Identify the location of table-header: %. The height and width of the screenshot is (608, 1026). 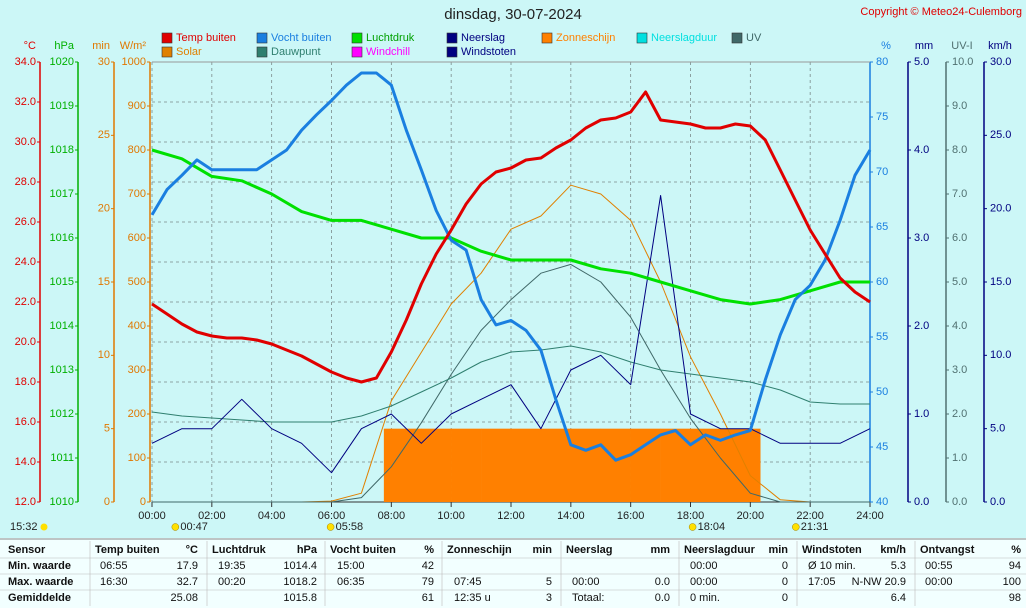
(429, 550).